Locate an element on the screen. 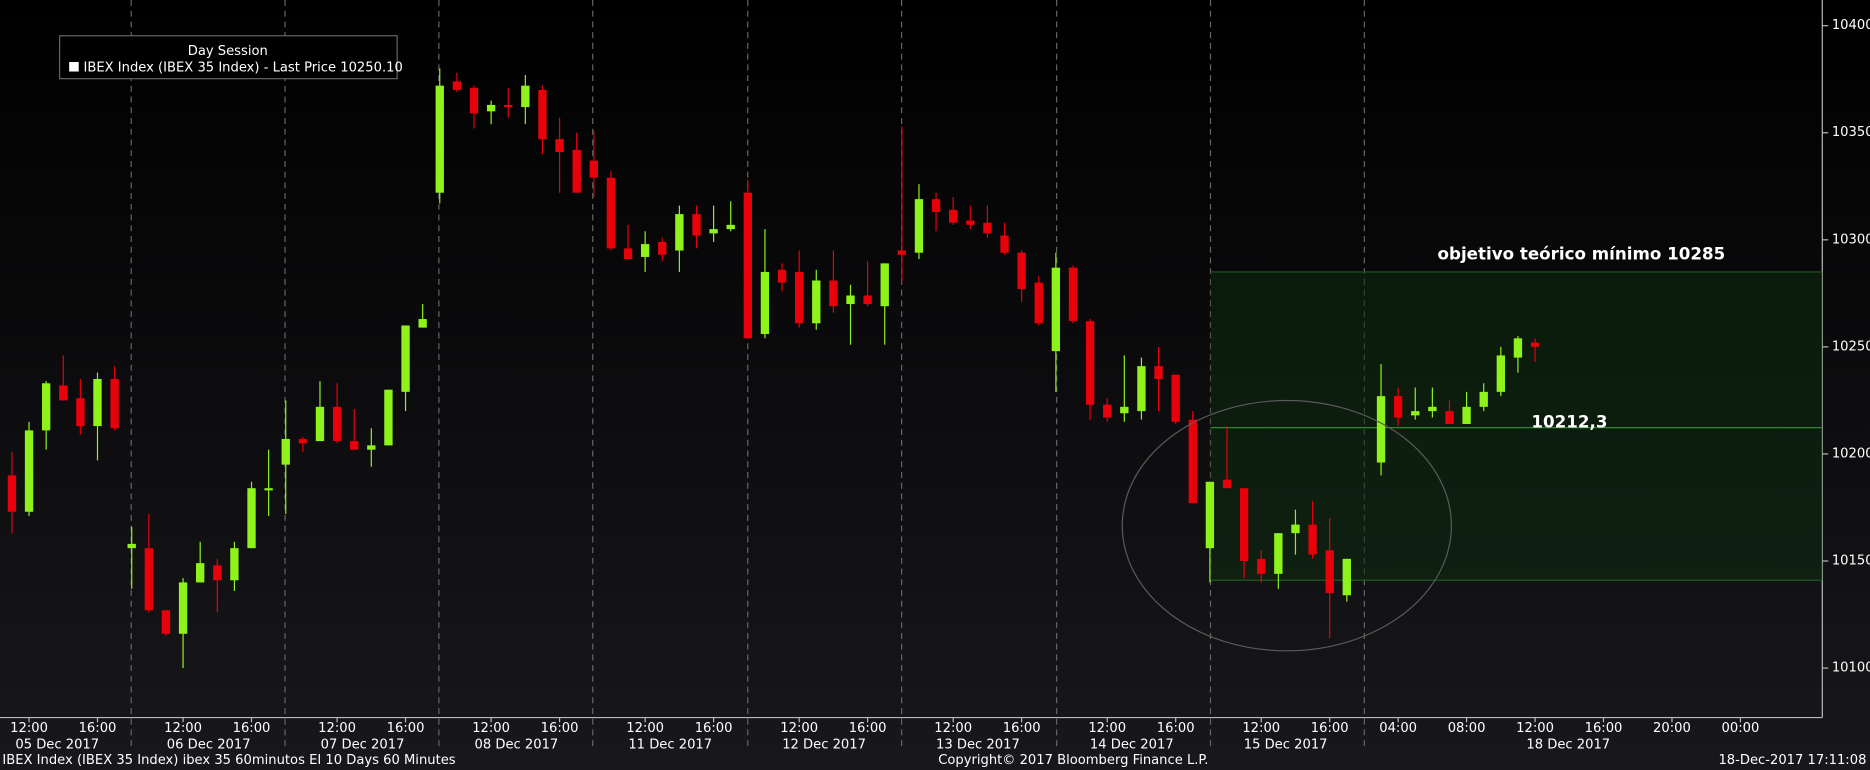  x-time-label: 00:00 is located at coordinates (1741, 728).